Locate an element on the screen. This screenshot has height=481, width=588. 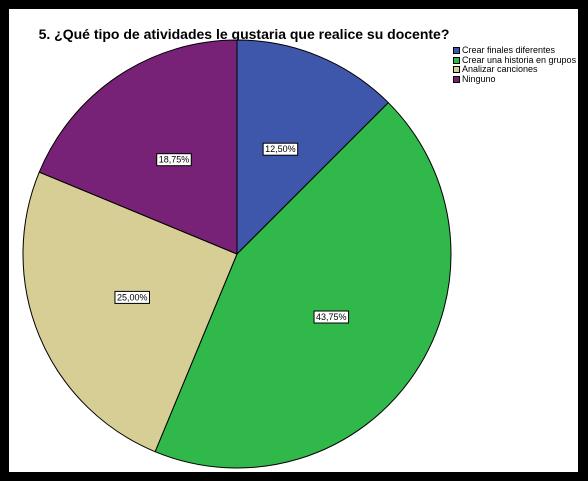
legend-label: Crear finales diferentes is located at coordinates (509, 50).